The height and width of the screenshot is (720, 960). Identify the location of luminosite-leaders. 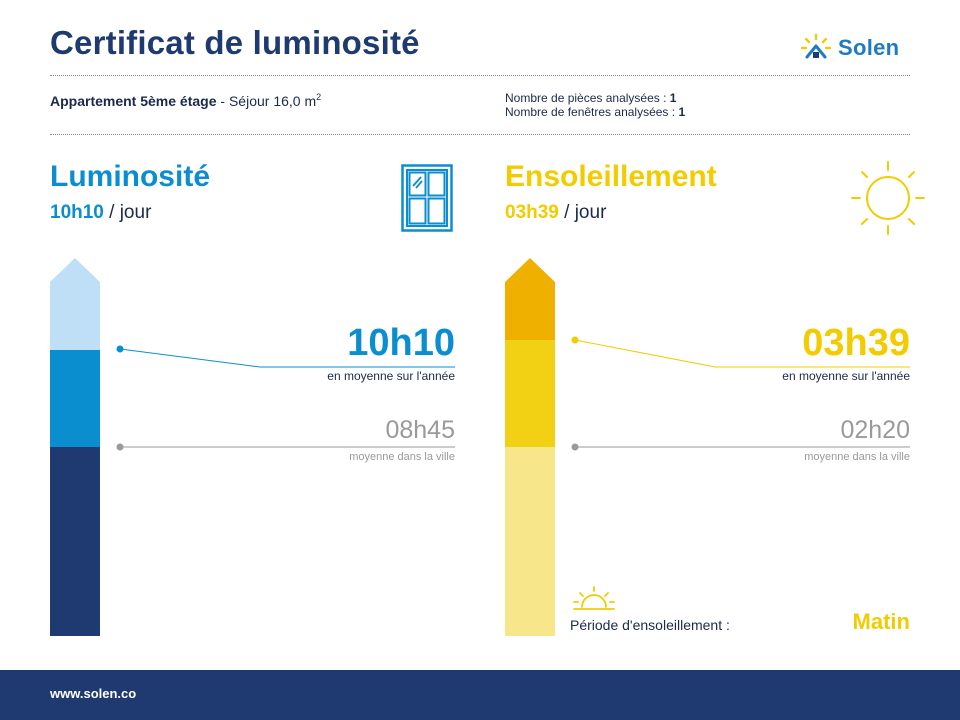
(285, 398).